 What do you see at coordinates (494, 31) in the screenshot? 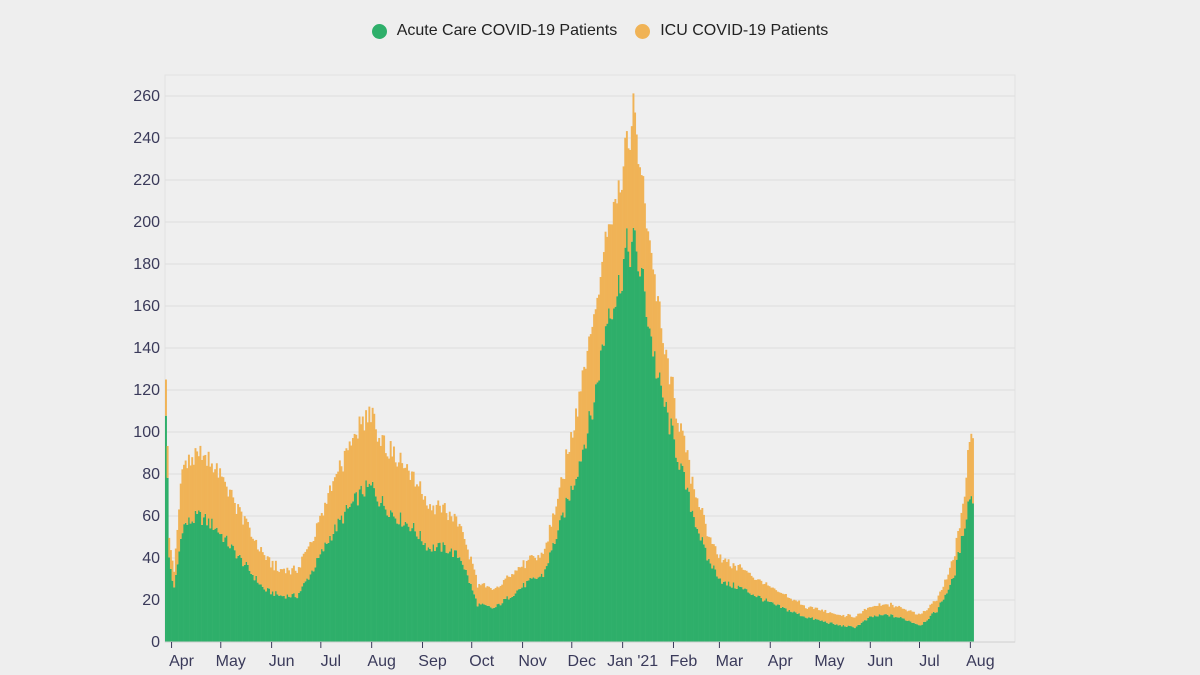
I see `legend-item-acute: Acute Care COVID-19 Patients` at bounding box center [494, 31].